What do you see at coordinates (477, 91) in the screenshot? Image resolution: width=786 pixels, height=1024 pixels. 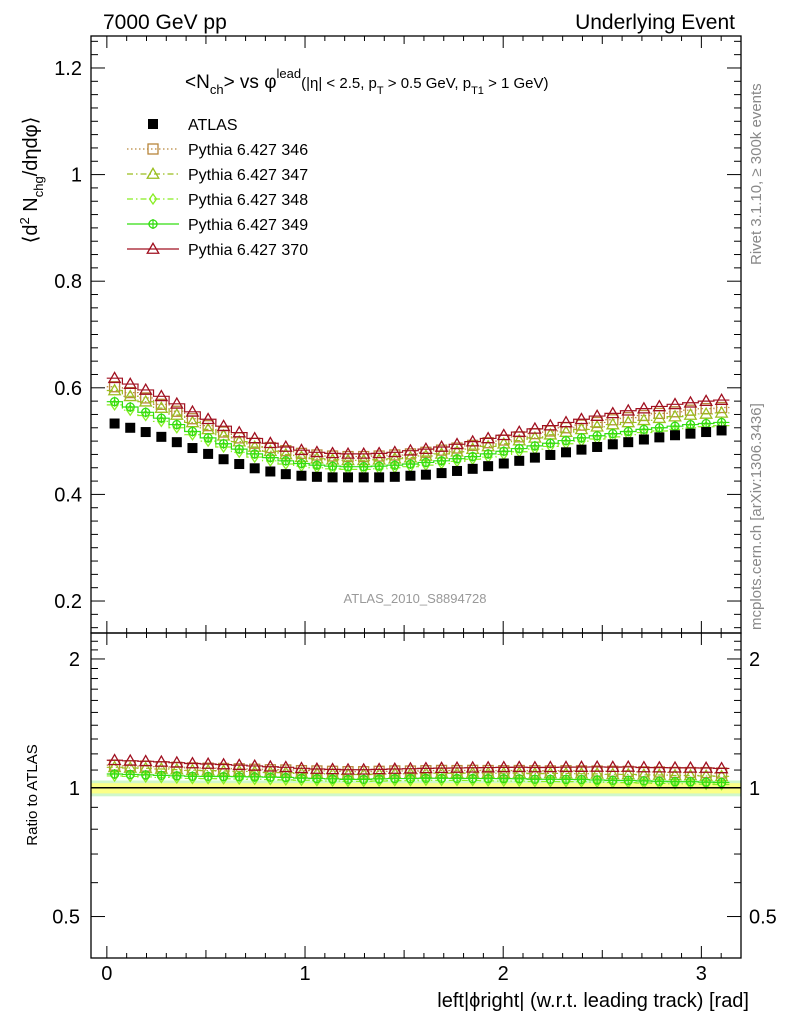 I see `plot-title-cut-sub2: T1` at bounding box center [477, 91].